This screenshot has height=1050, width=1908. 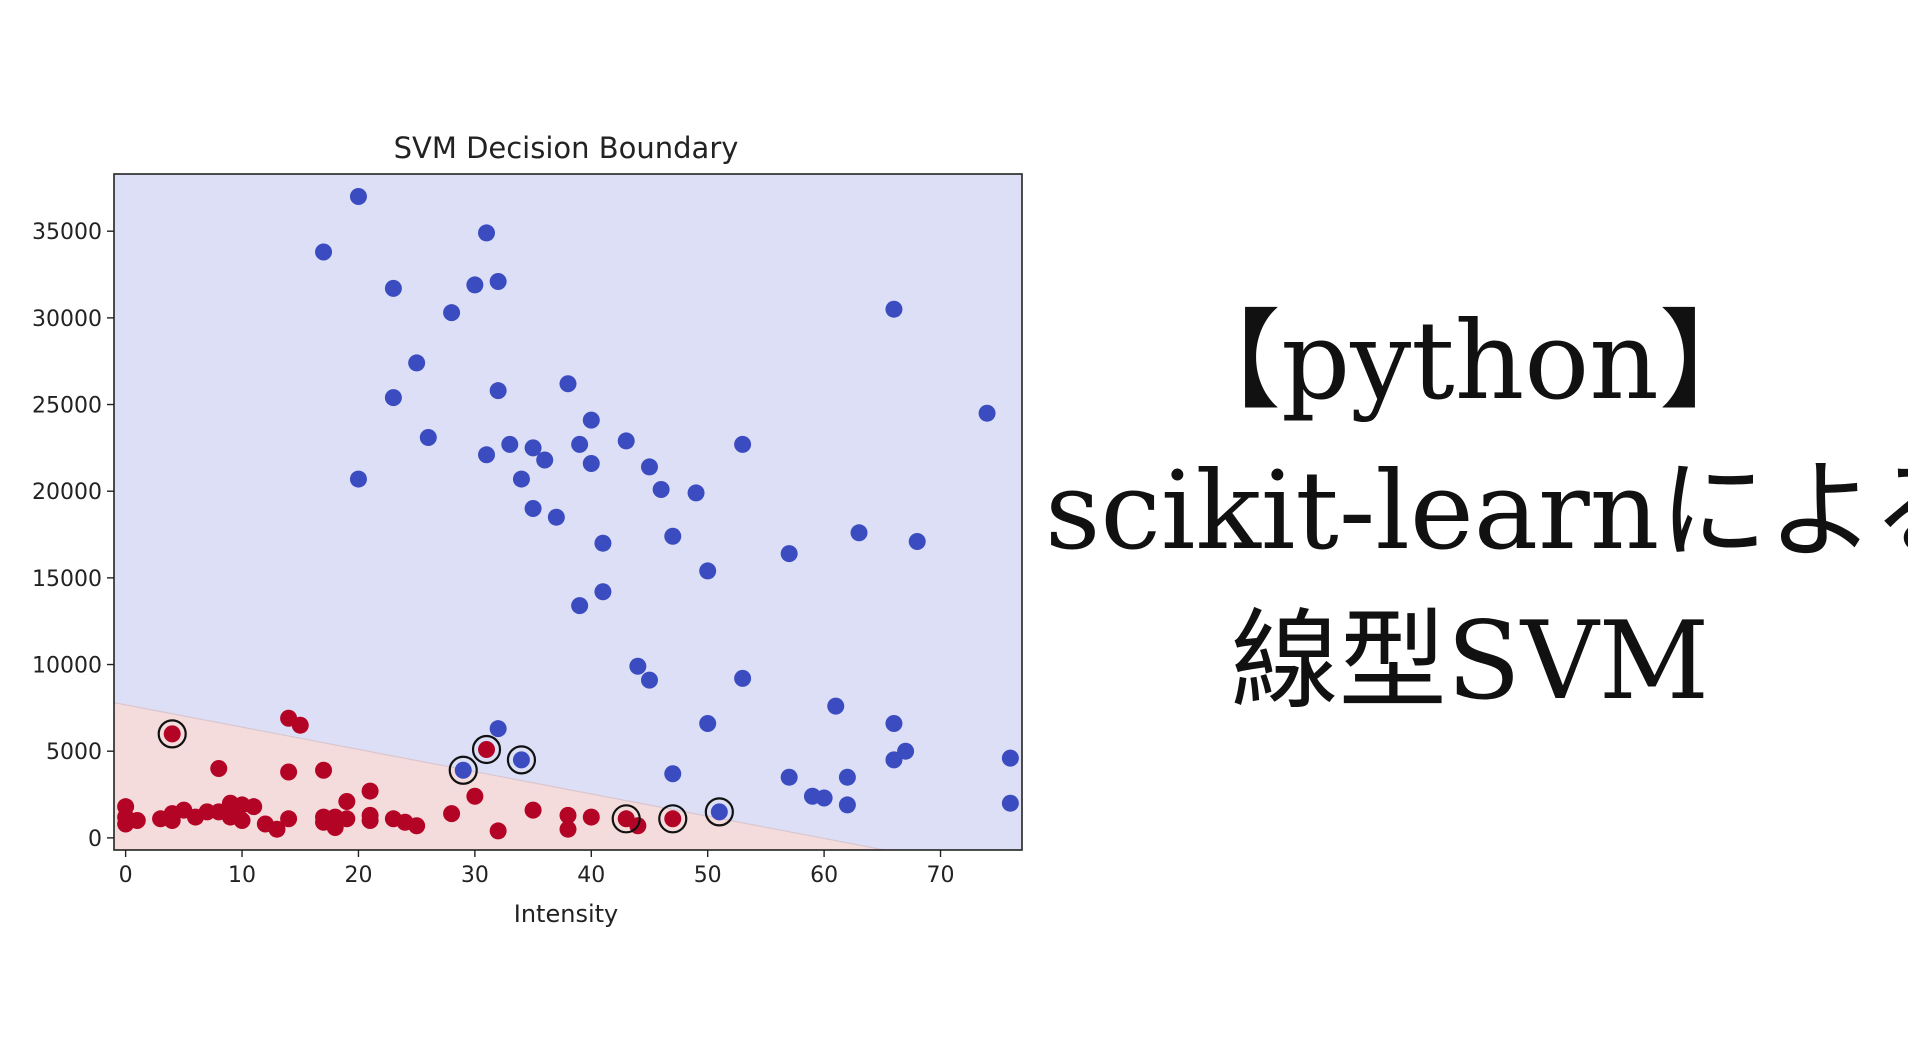 What do you see at coordinates (1470, 661) in the screenshot?
I see `heading-line-3: 線型SVM` at bounding box center [1470, 661].